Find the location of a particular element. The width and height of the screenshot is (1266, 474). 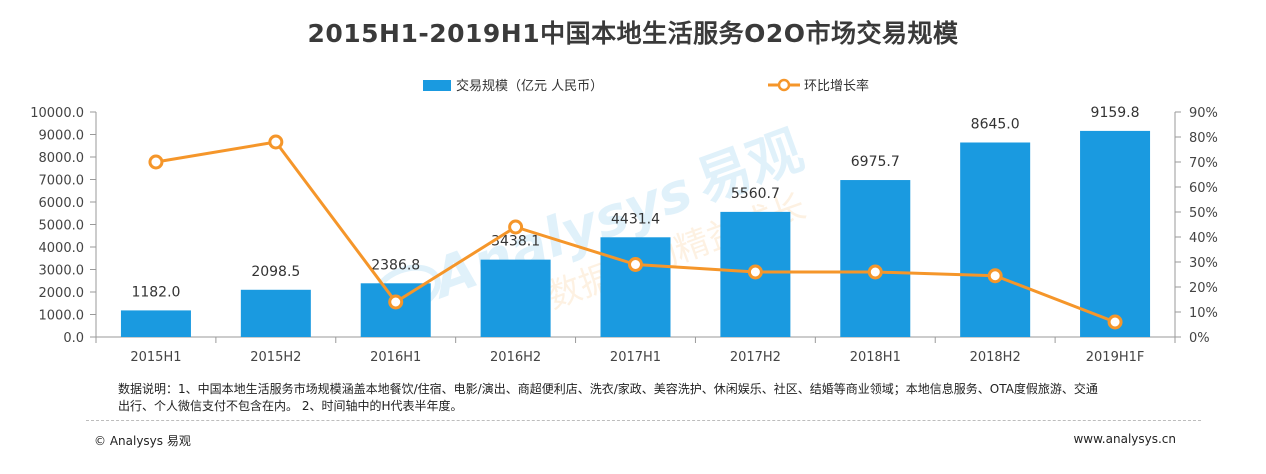

y-left-tick-label: 7000.0 is located at coordinates (62, 181).